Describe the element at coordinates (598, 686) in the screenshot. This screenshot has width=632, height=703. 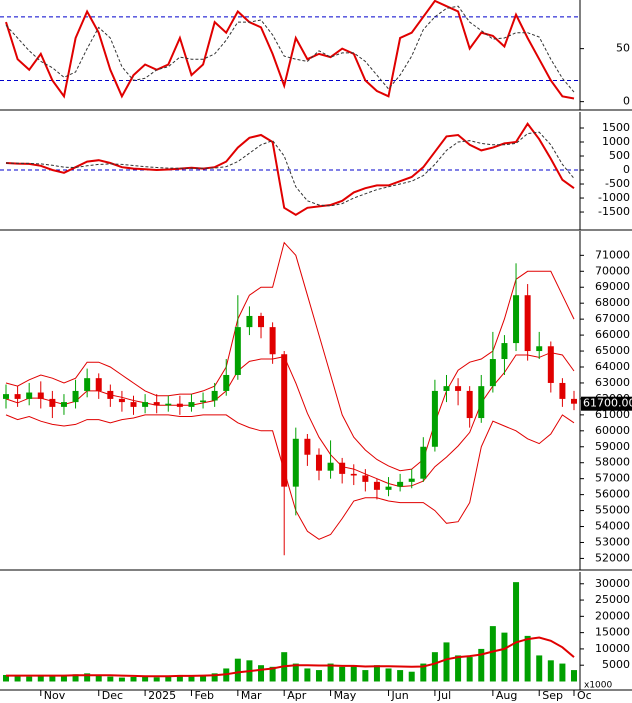
I see `unit-label: x1000` at that location.